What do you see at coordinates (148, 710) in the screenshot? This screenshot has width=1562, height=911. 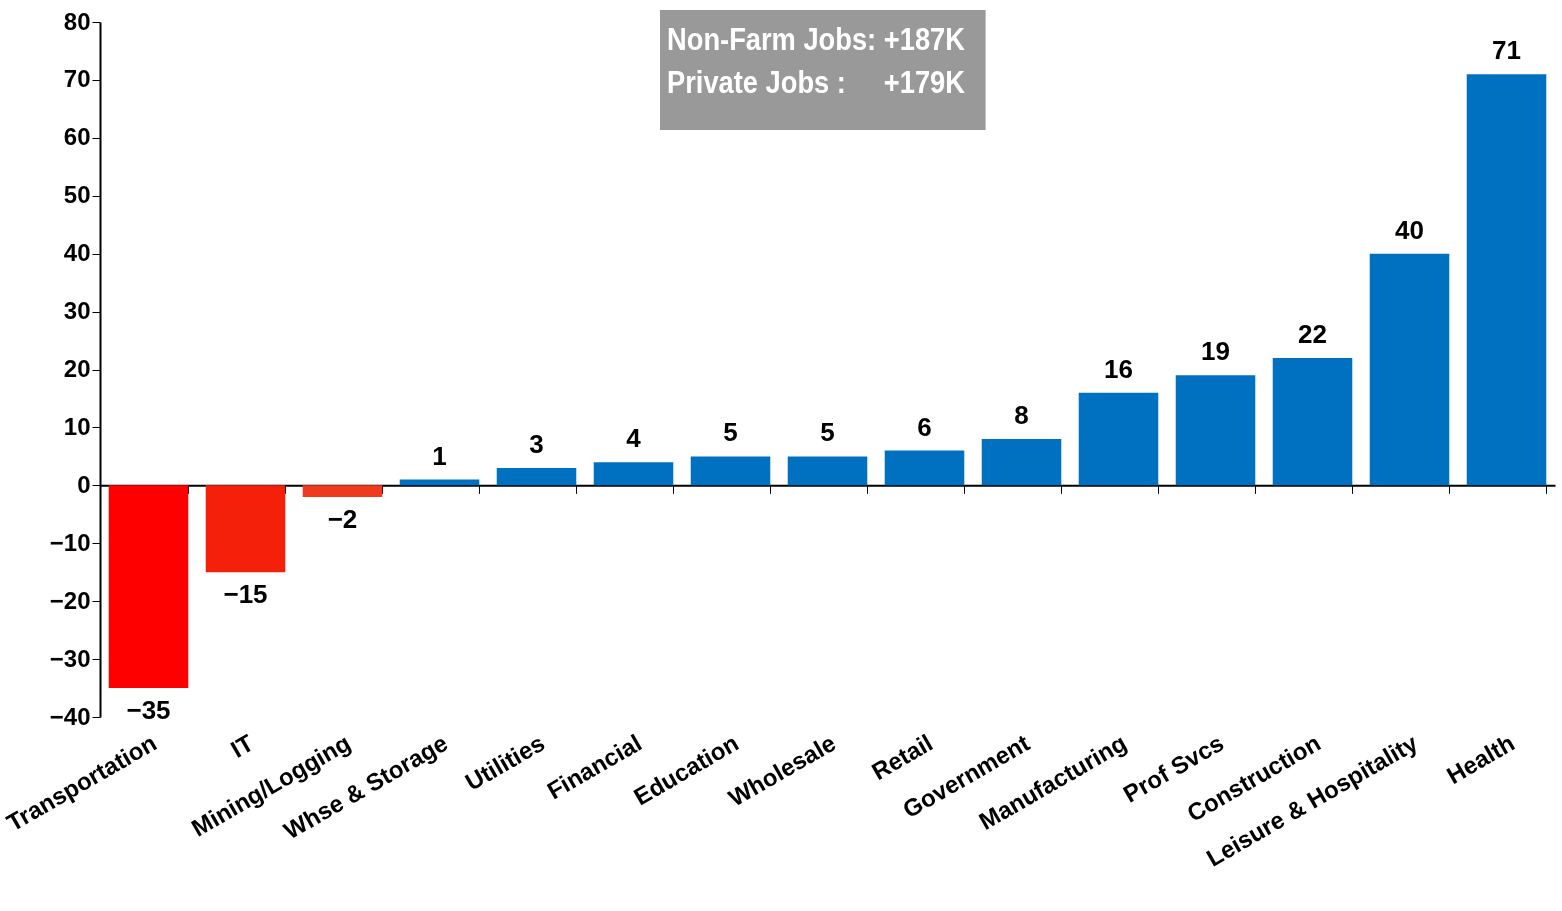 I see `data-label: −35` at bounding box center [148, 710].